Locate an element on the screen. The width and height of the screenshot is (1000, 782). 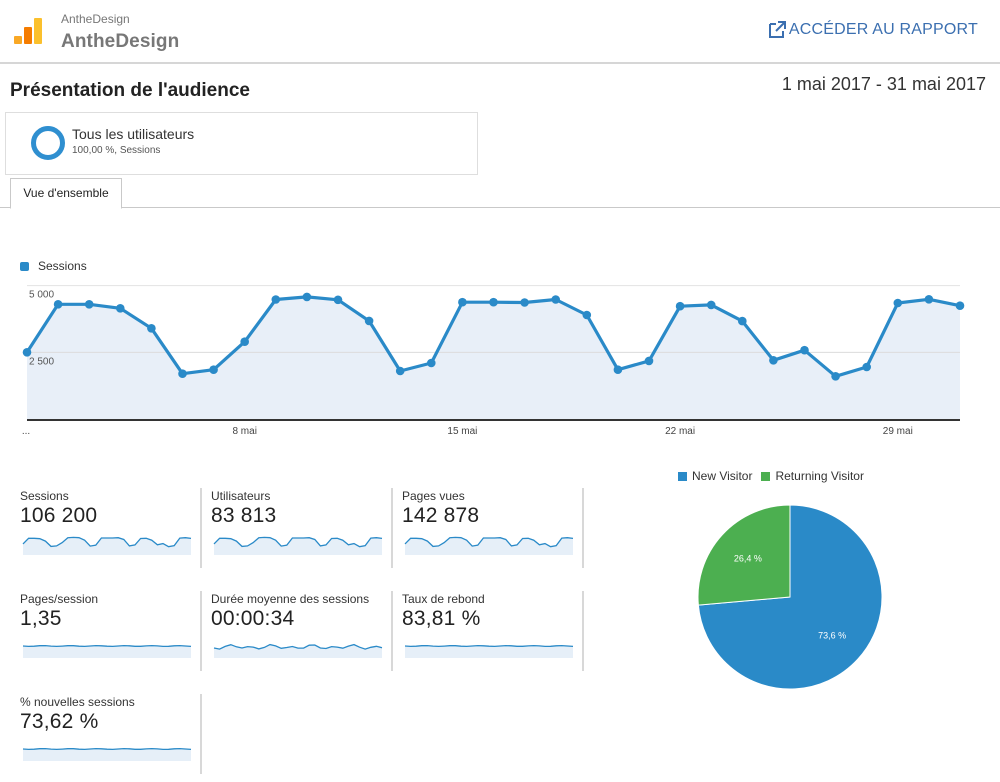
metric-label: Utilisateurs is located at coordinates (241, 496).